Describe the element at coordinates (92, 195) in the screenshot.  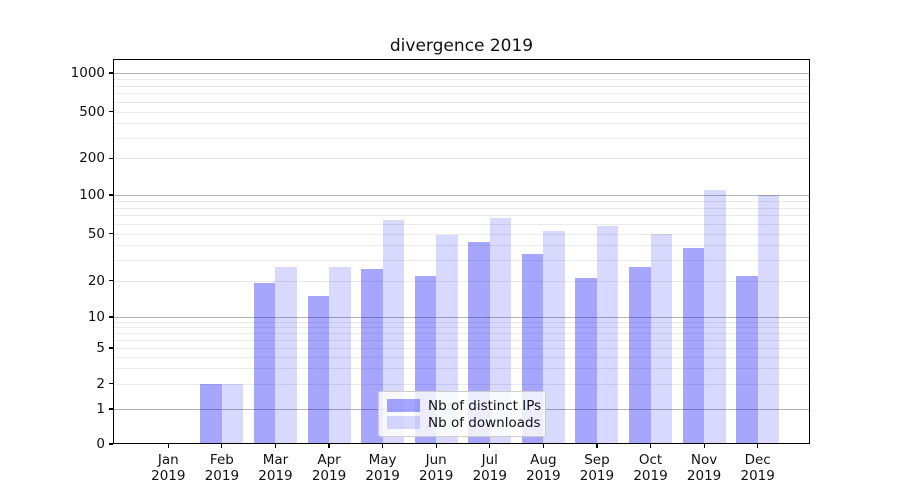
I see `y-axis-tick-label: 100` at that location.